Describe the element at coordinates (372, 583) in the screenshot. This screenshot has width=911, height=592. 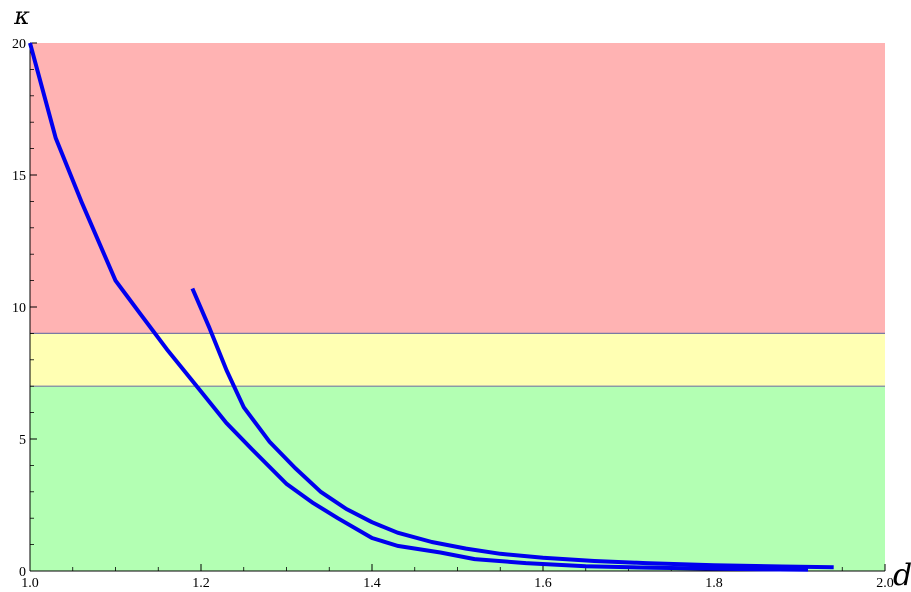
I see `x-tick-label: 1.4` at that location.